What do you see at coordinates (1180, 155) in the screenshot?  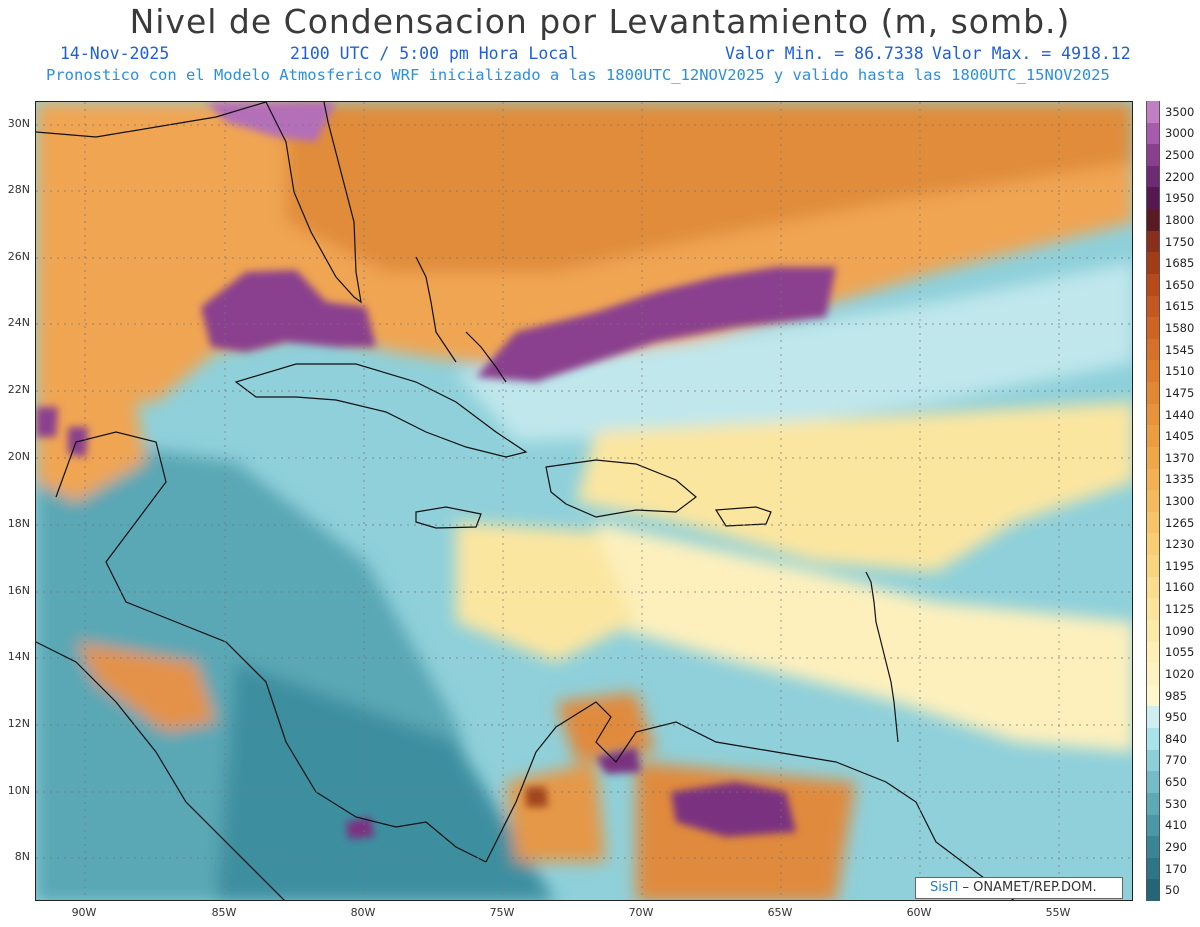 I see `colorbar-label: 2500` at bounding box center [1180, 155].